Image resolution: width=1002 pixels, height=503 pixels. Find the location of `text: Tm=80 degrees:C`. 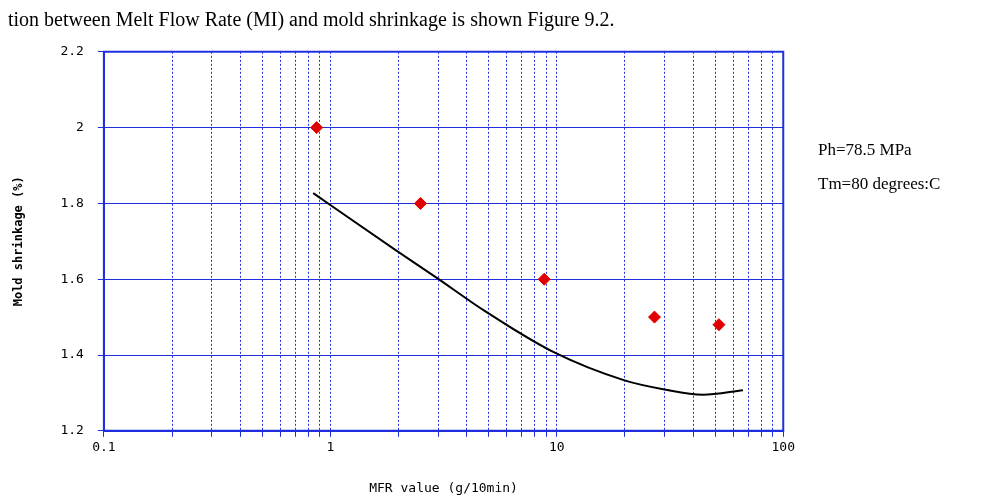

text: Tm=80 degrees:C is located at coordinates (879, 184).